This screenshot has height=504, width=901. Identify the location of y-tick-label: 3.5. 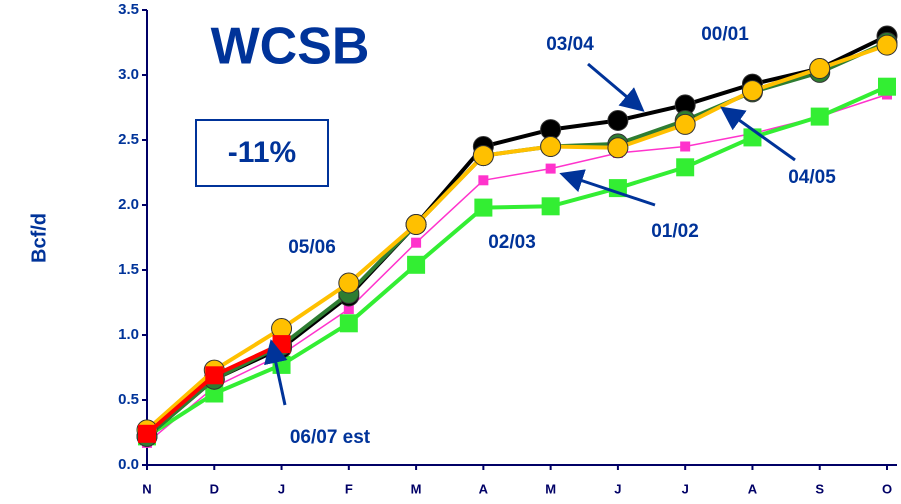
(128, 9).